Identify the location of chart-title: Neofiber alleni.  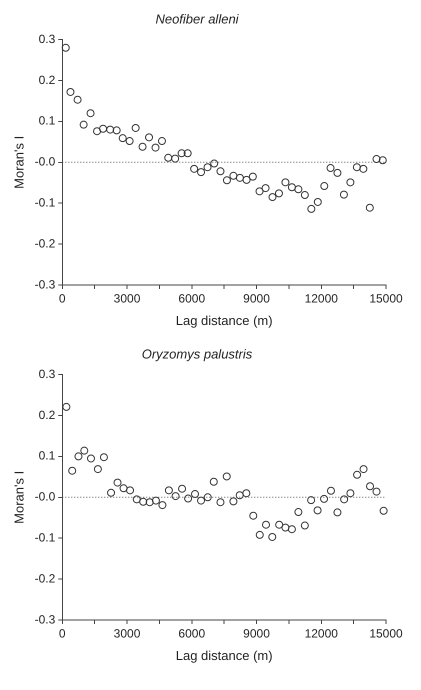
(197, 18).